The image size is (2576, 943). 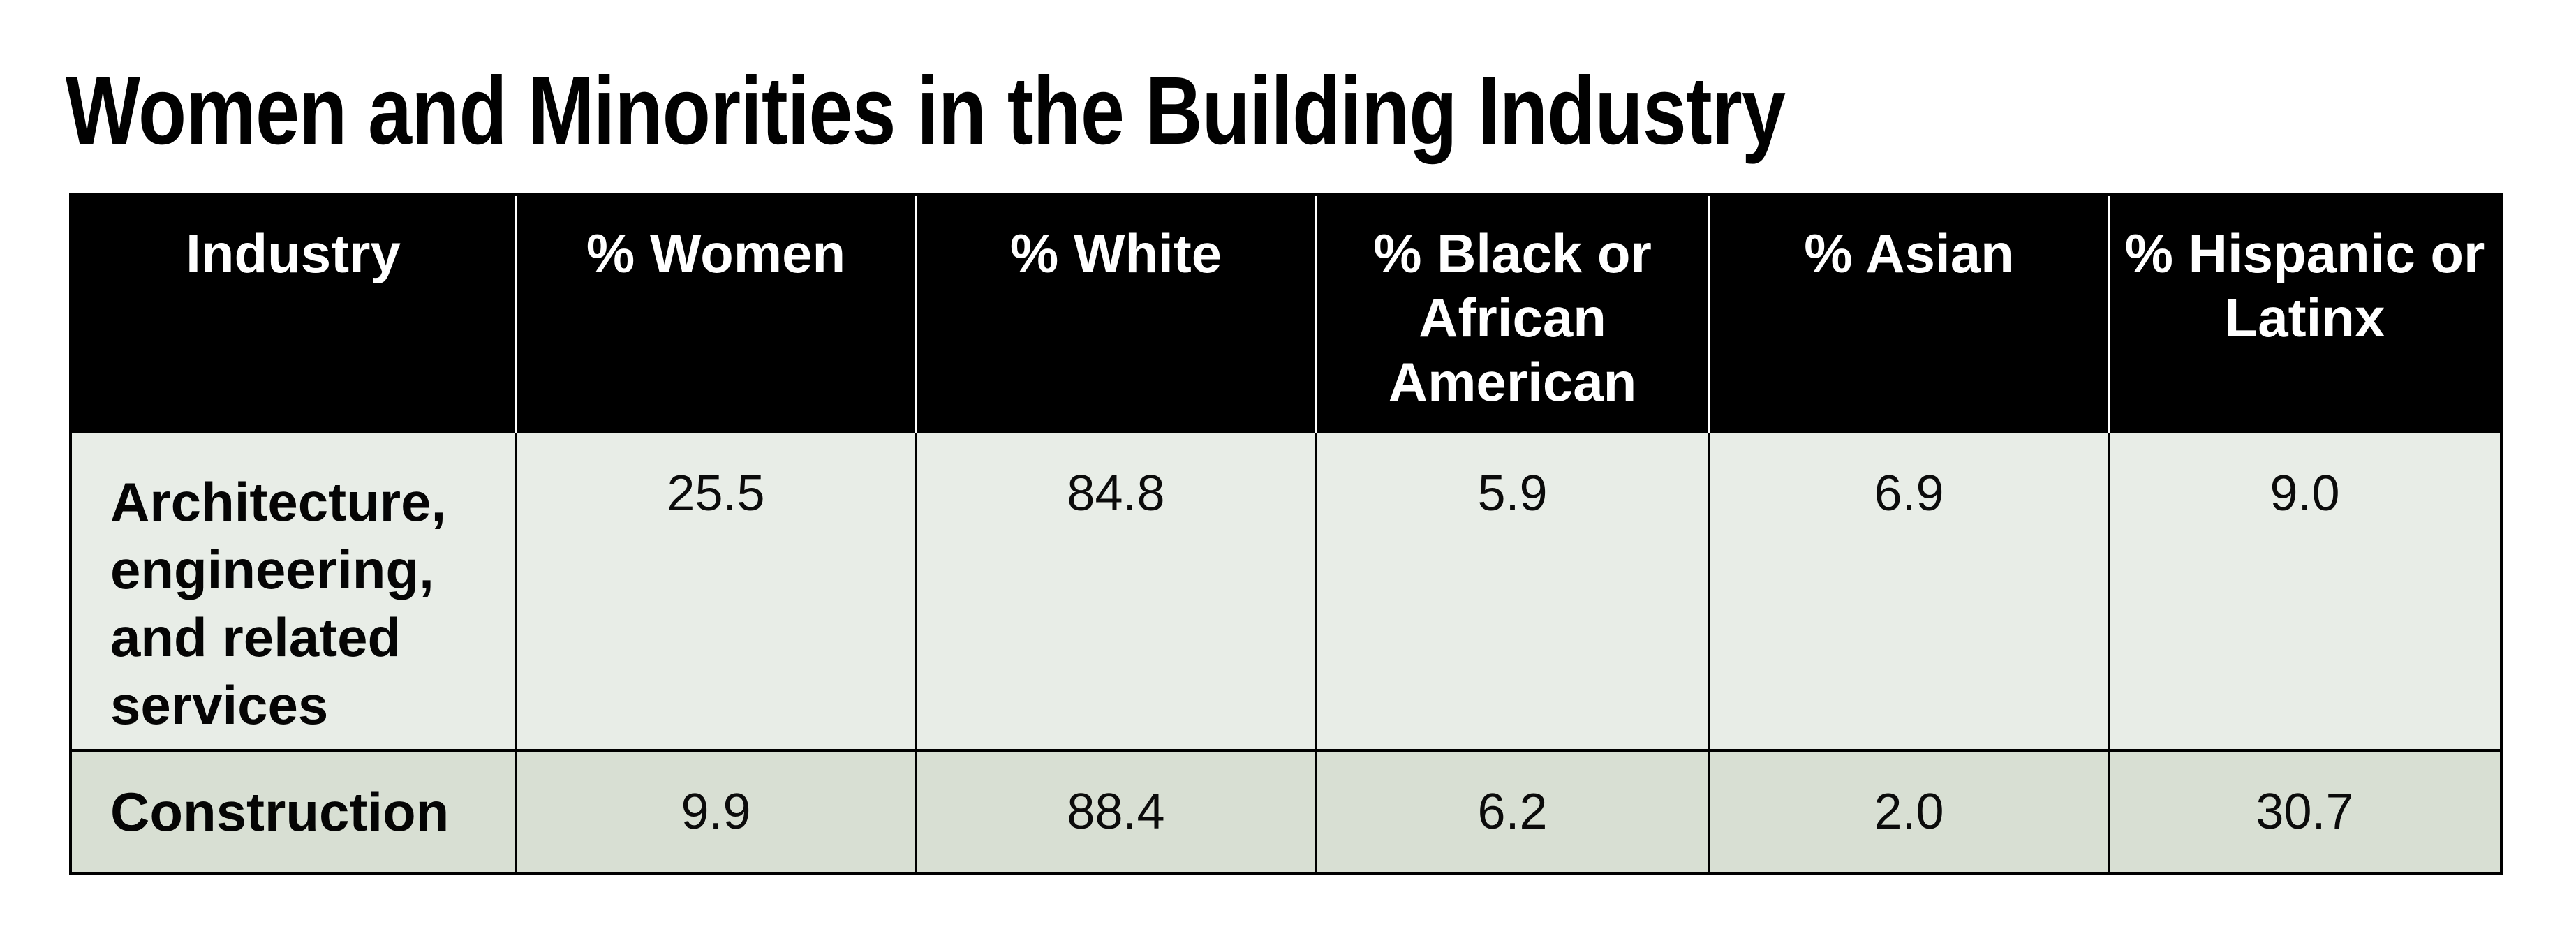 I want to click on column-header-percent-black-or-african-american: % Black or African American, so click(x=1511, y=314).